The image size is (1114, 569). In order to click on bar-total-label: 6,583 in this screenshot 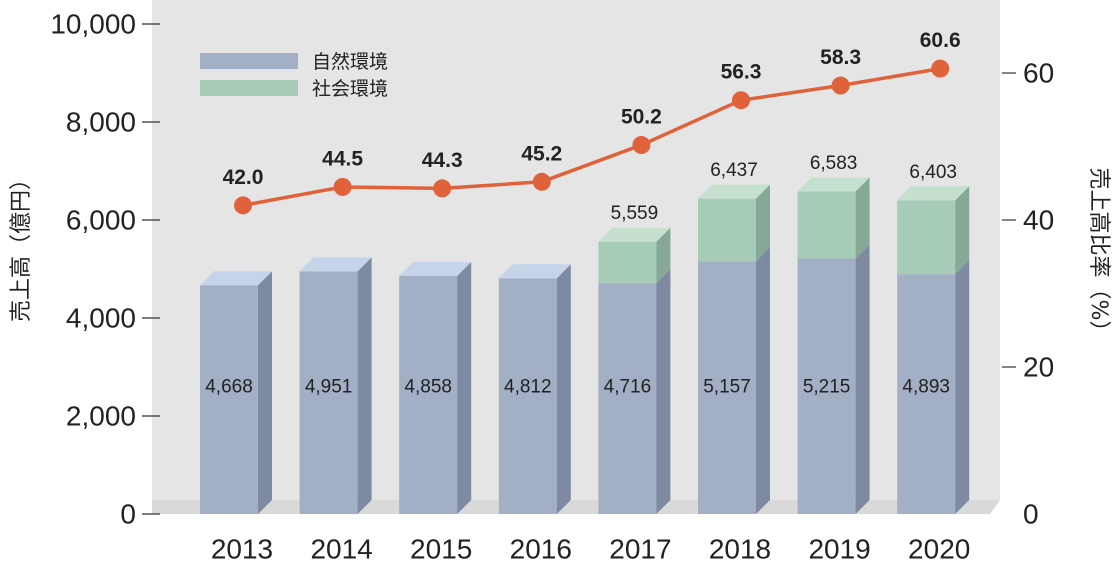, I will do `click(834, 163)`.